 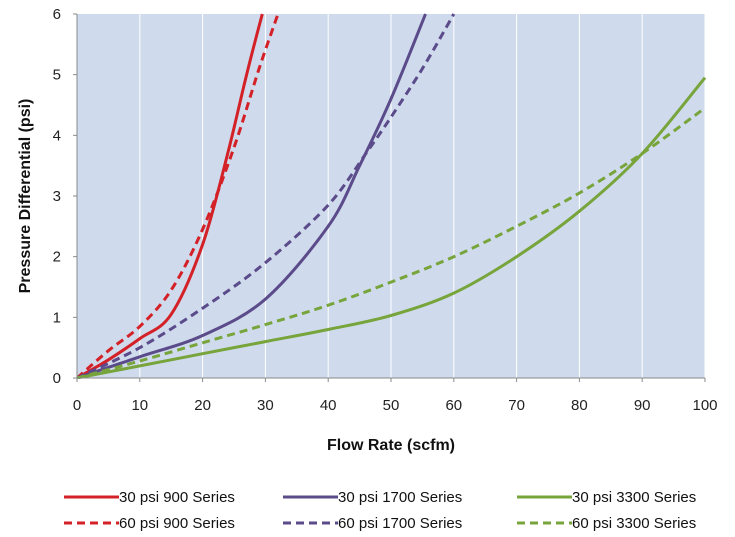 I want to click on legend-label: 30 psi 900 Series, so click(x=177, y=497).